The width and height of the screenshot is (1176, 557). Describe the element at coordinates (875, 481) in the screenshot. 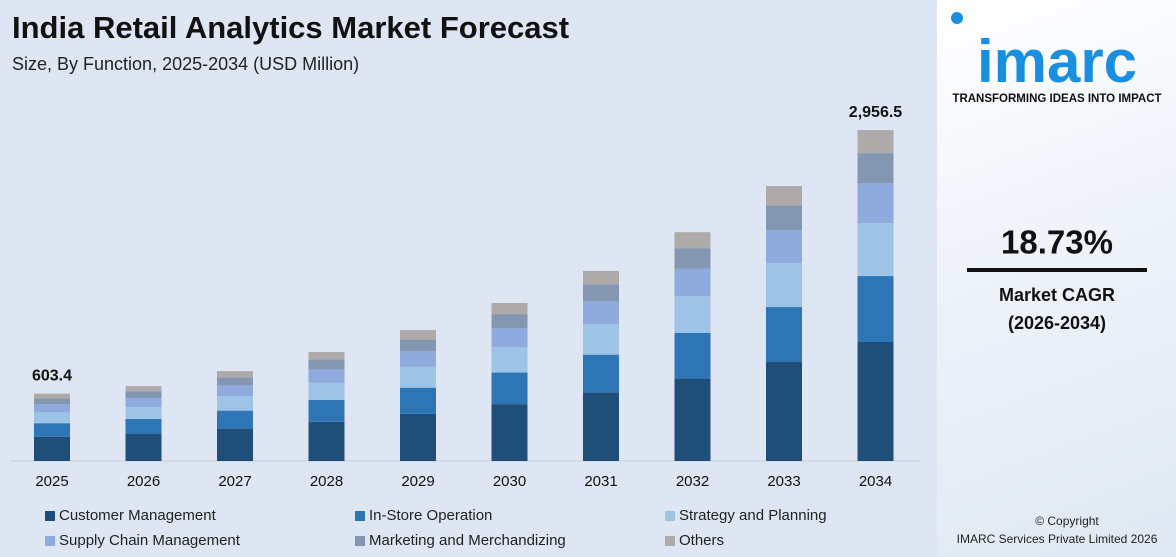

I see `x-tick-label: 2034` at that location.